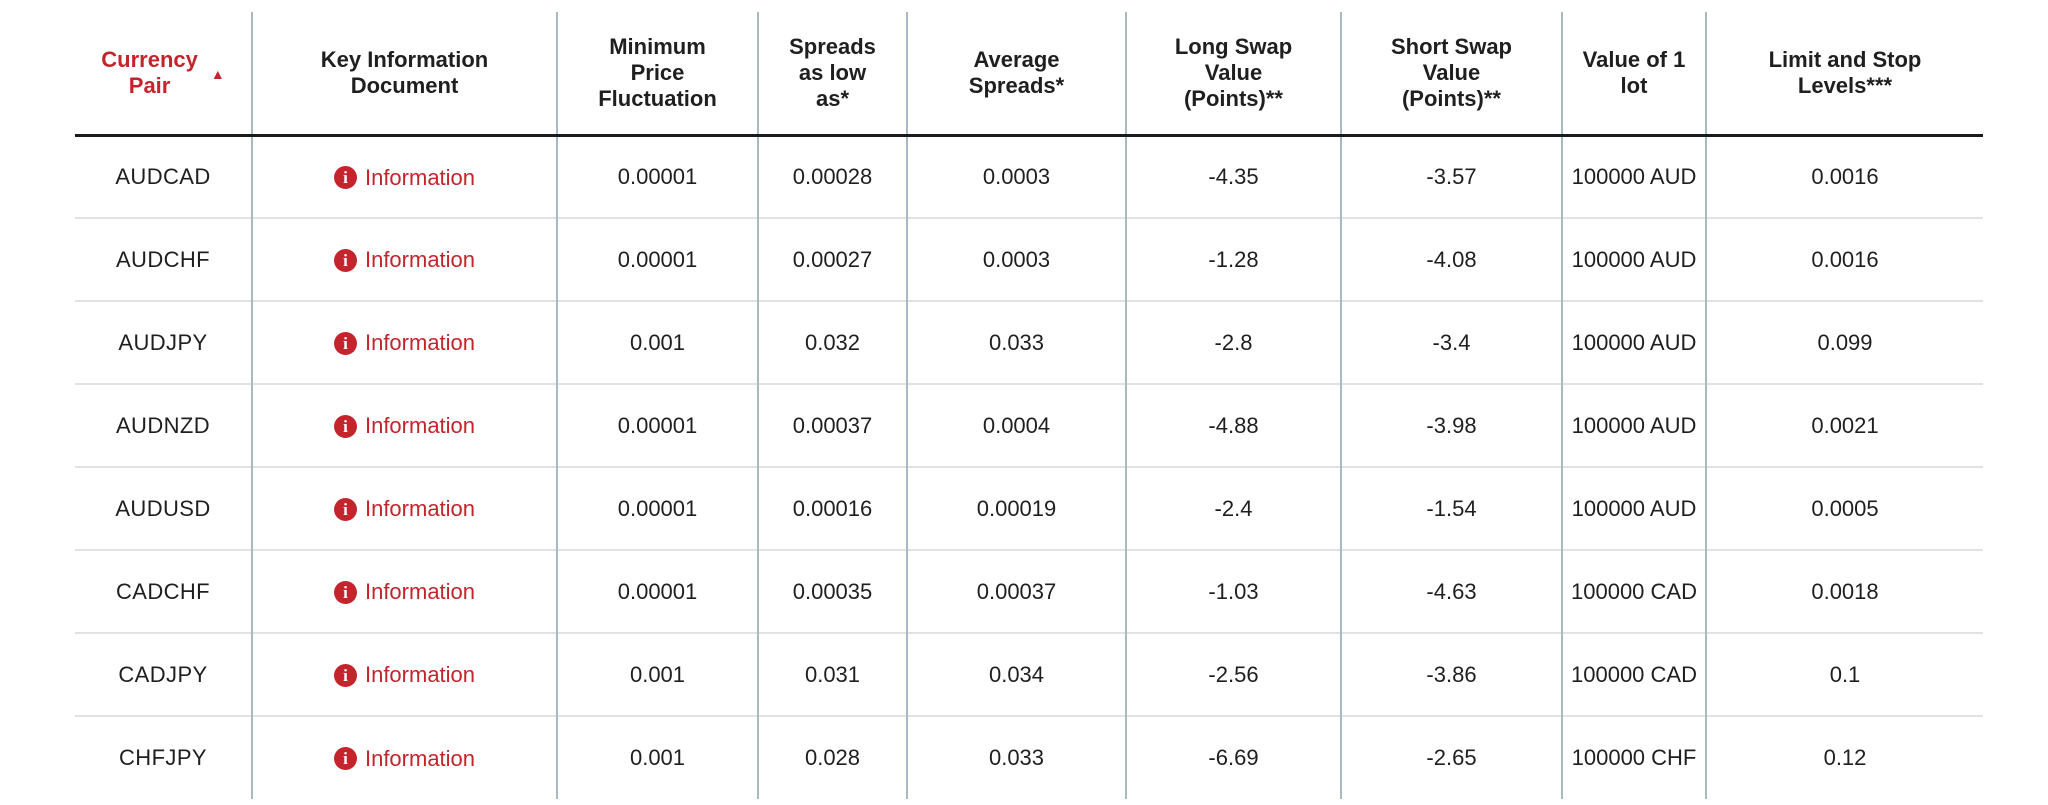 The width and height of the screenshot is (2048, 805). I want to click on long-swap-value-cell: -2.56, so click(1233, 674).